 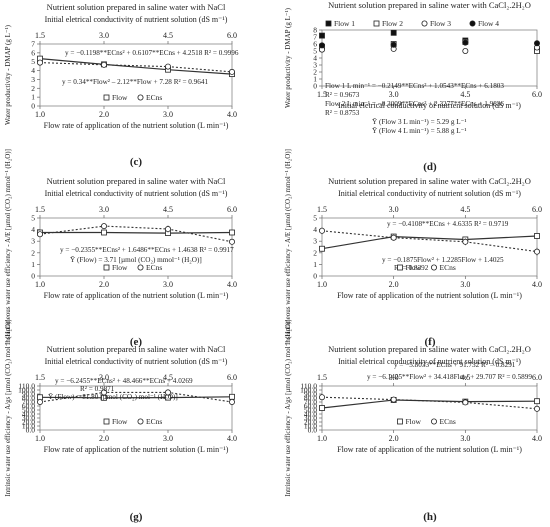 What do you see at coordinates (310, 418) in the screenshot?
I see `y-tick-label: 30.0` at bounding box center [310, 418].